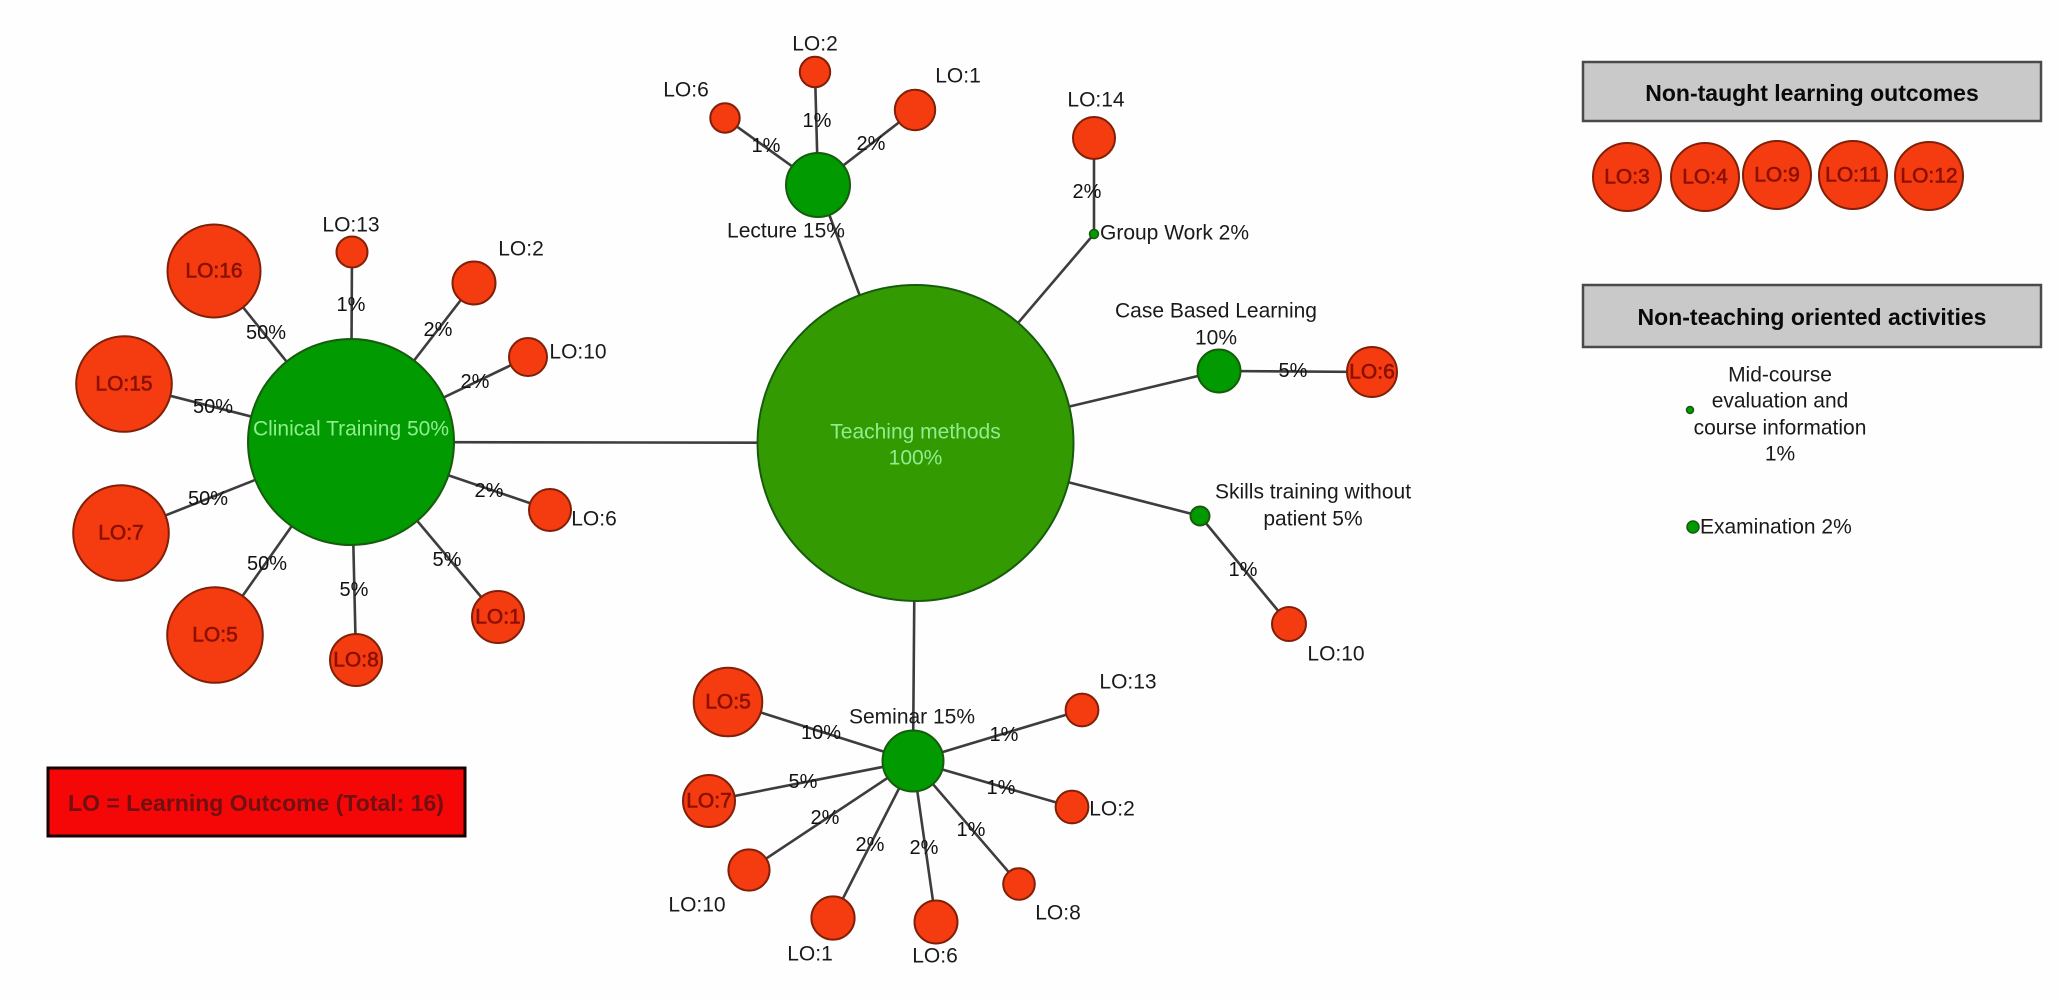 The width and height of the screenshot is (2059, 1001). I want to click on svg-text: Case Based Learning, so click(1216, 311).